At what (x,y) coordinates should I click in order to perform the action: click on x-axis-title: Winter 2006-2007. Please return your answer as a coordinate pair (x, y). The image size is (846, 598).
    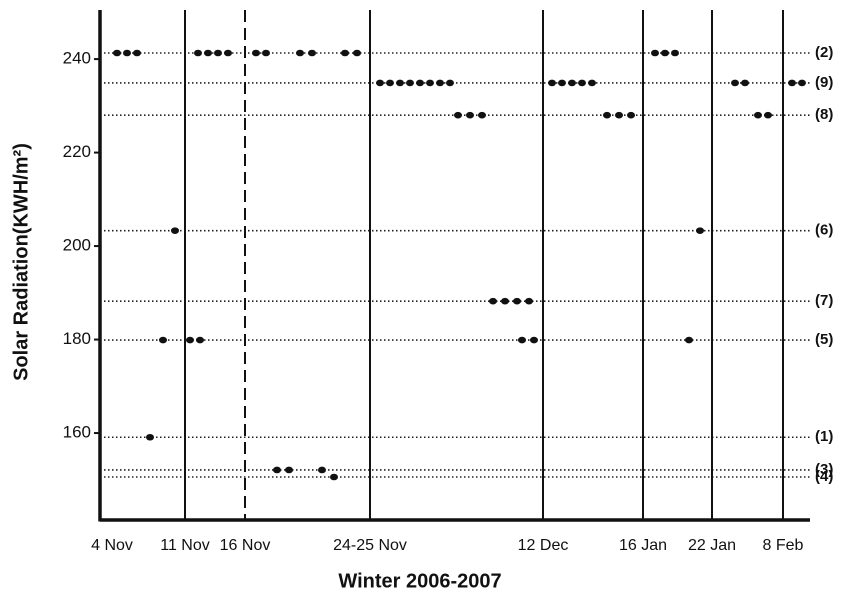
    Looking at the image, I should click on (419, 581).